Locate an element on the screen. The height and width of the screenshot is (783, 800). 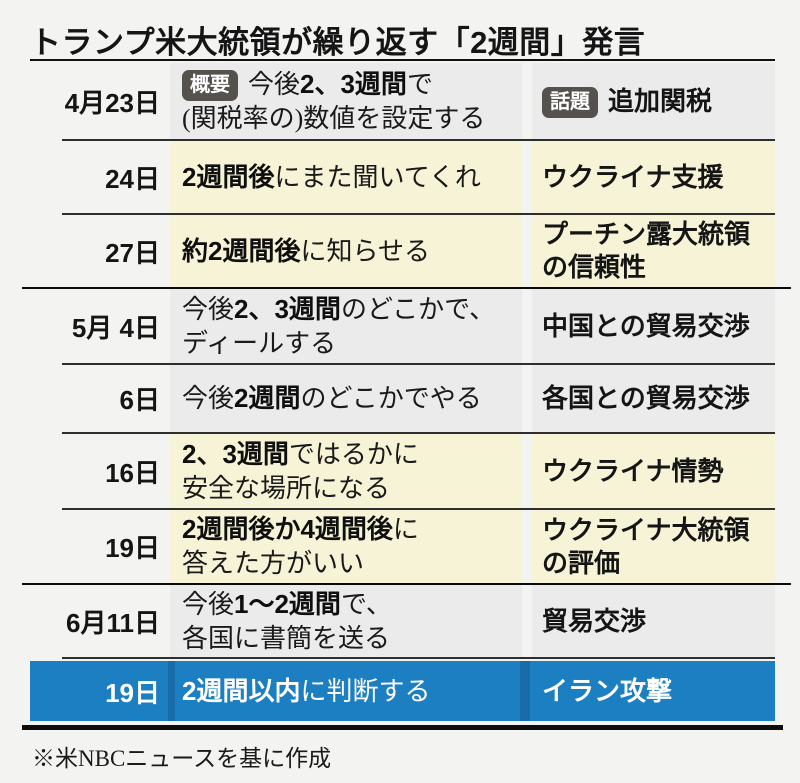
topic-cell: ウクライナ情勢 is located at coordinates (653, 471).